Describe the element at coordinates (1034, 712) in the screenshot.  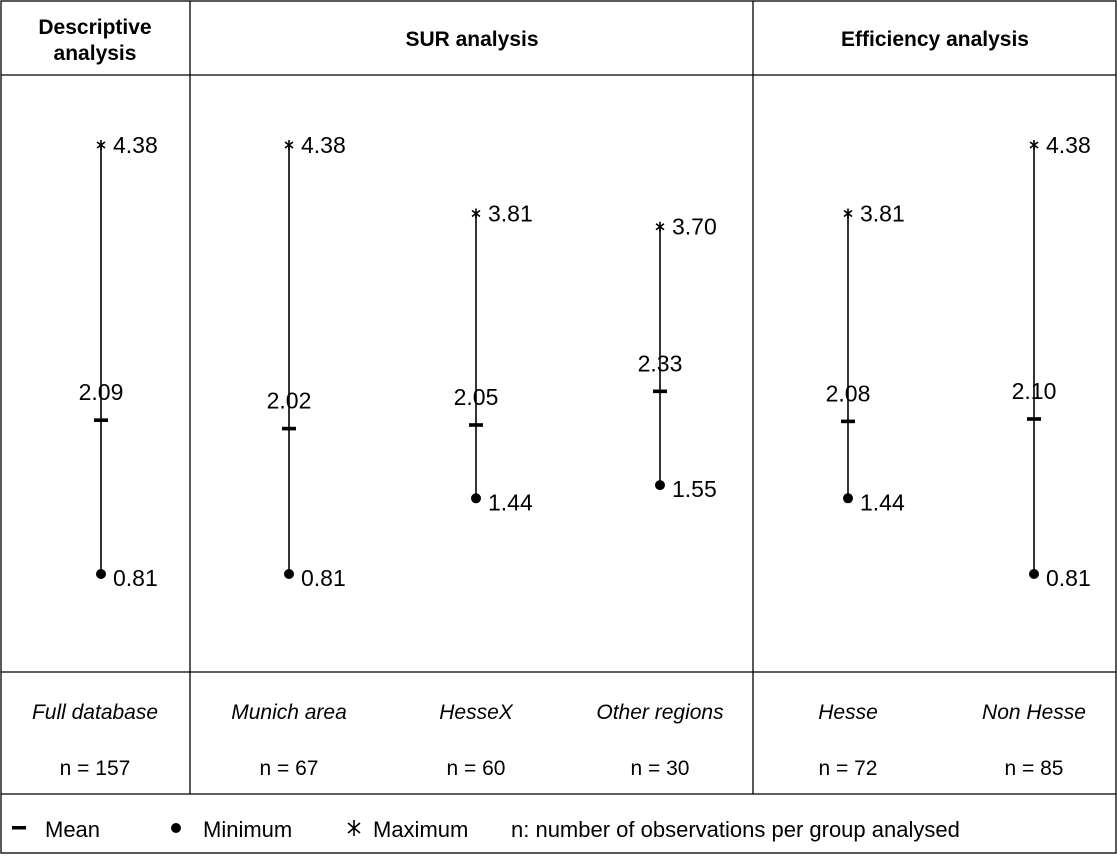
I see `group-label: Non Hesse` at that location.